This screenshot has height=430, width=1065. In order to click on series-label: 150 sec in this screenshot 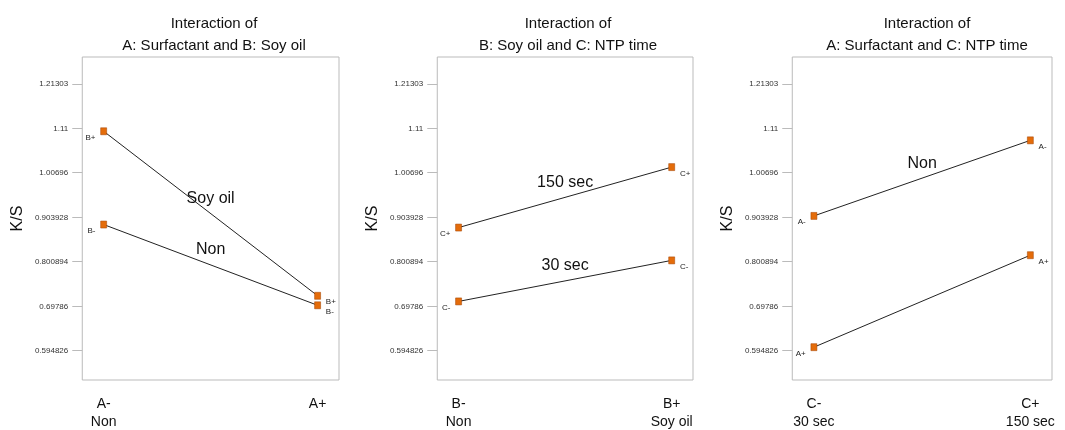, I will do `click(565, 181)`.